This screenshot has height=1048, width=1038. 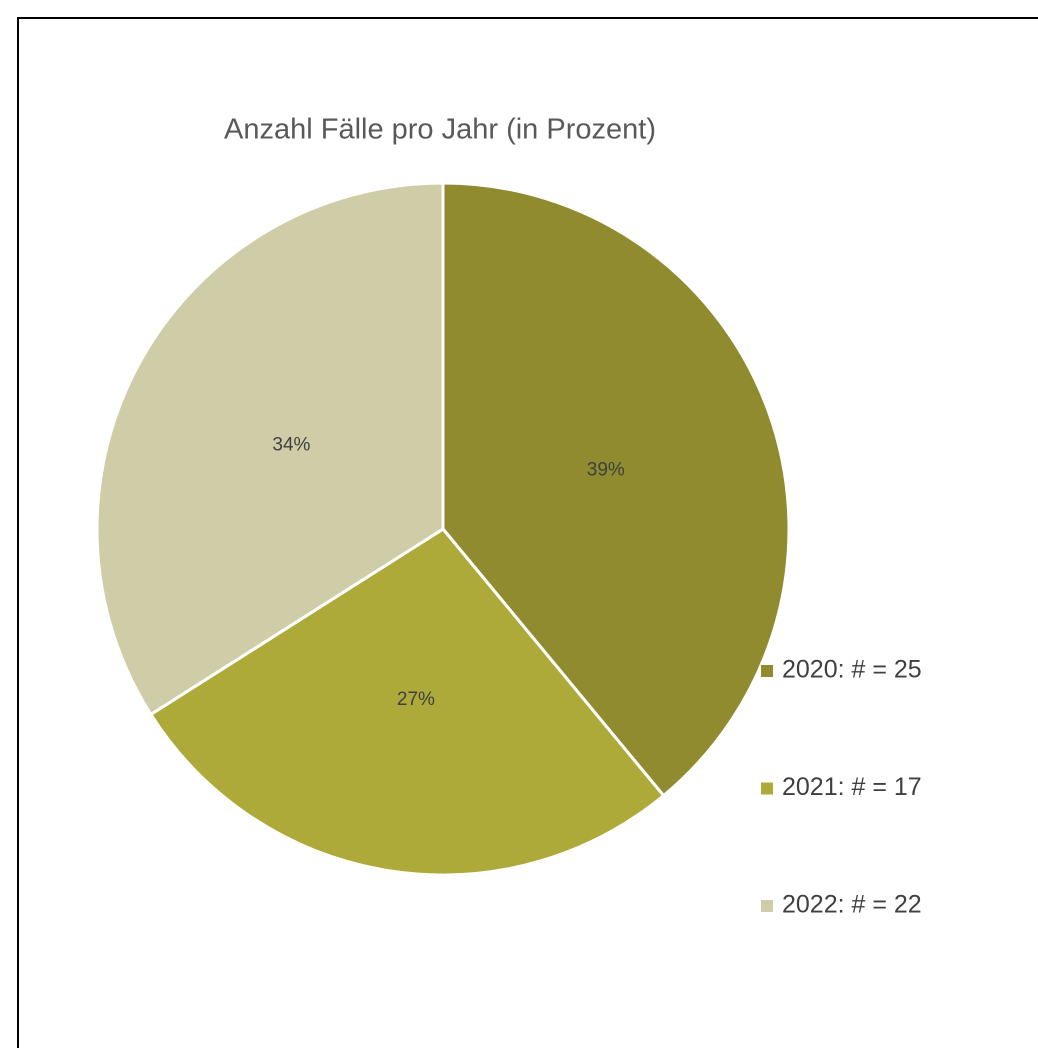 I want to click on data-label: 39%, so click(x=606, y=469).